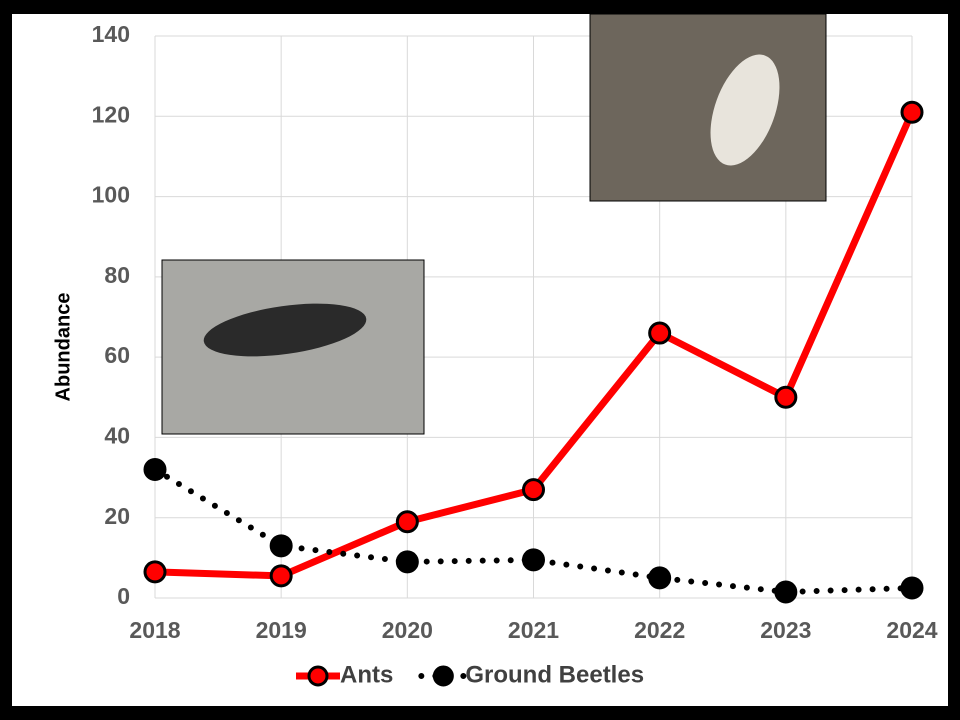 The width and height of the screenshot is (960, 720). Describe the element at coordinates (533, 630) in the screenshot. I see `x-tick-label: 2021` at that location.